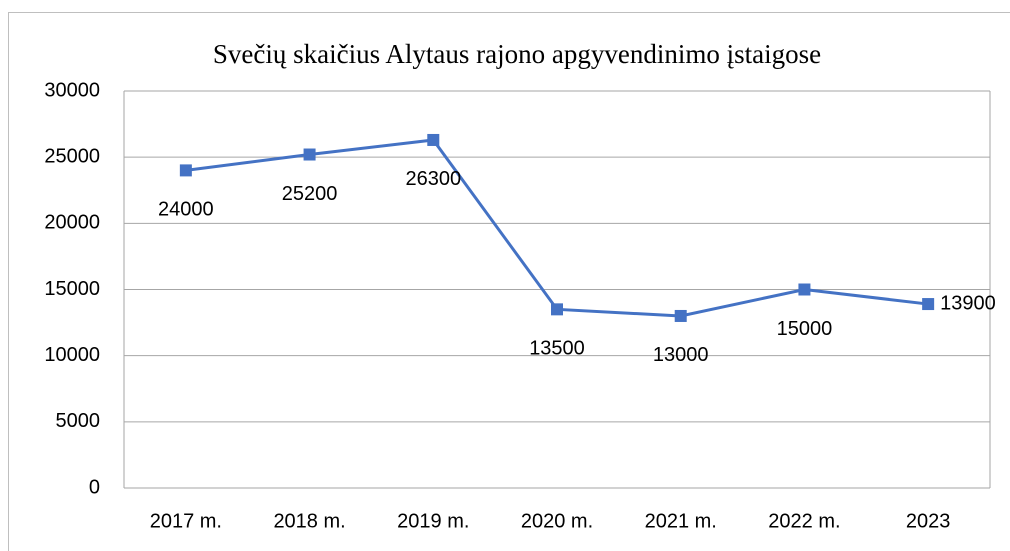 The image size is (1010, 551). What do you see at coordinates (309, 521) in the screenshot?
I see `x-tick-label: 2018 m.` at bounding box center [309, 521].